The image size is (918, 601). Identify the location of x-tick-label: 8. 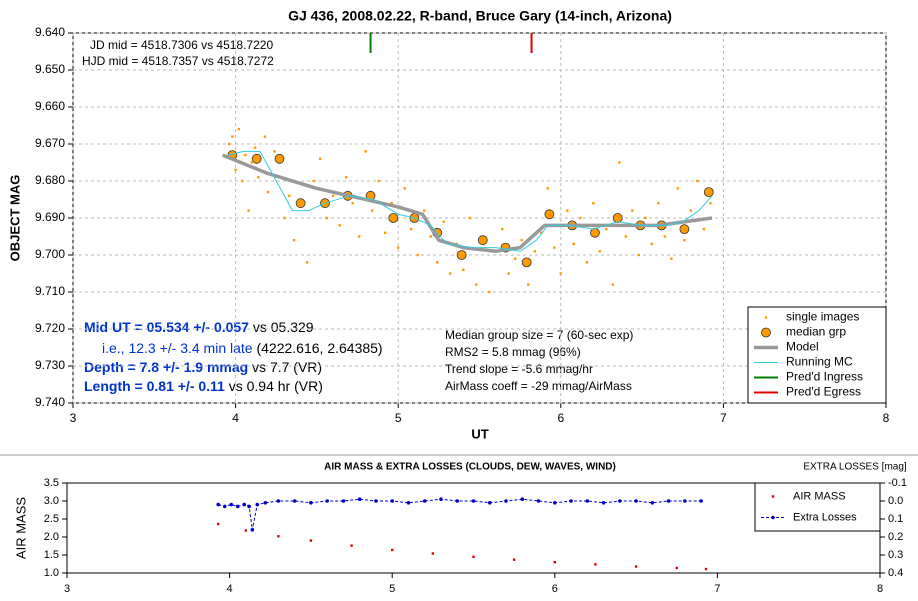
(886, 418).